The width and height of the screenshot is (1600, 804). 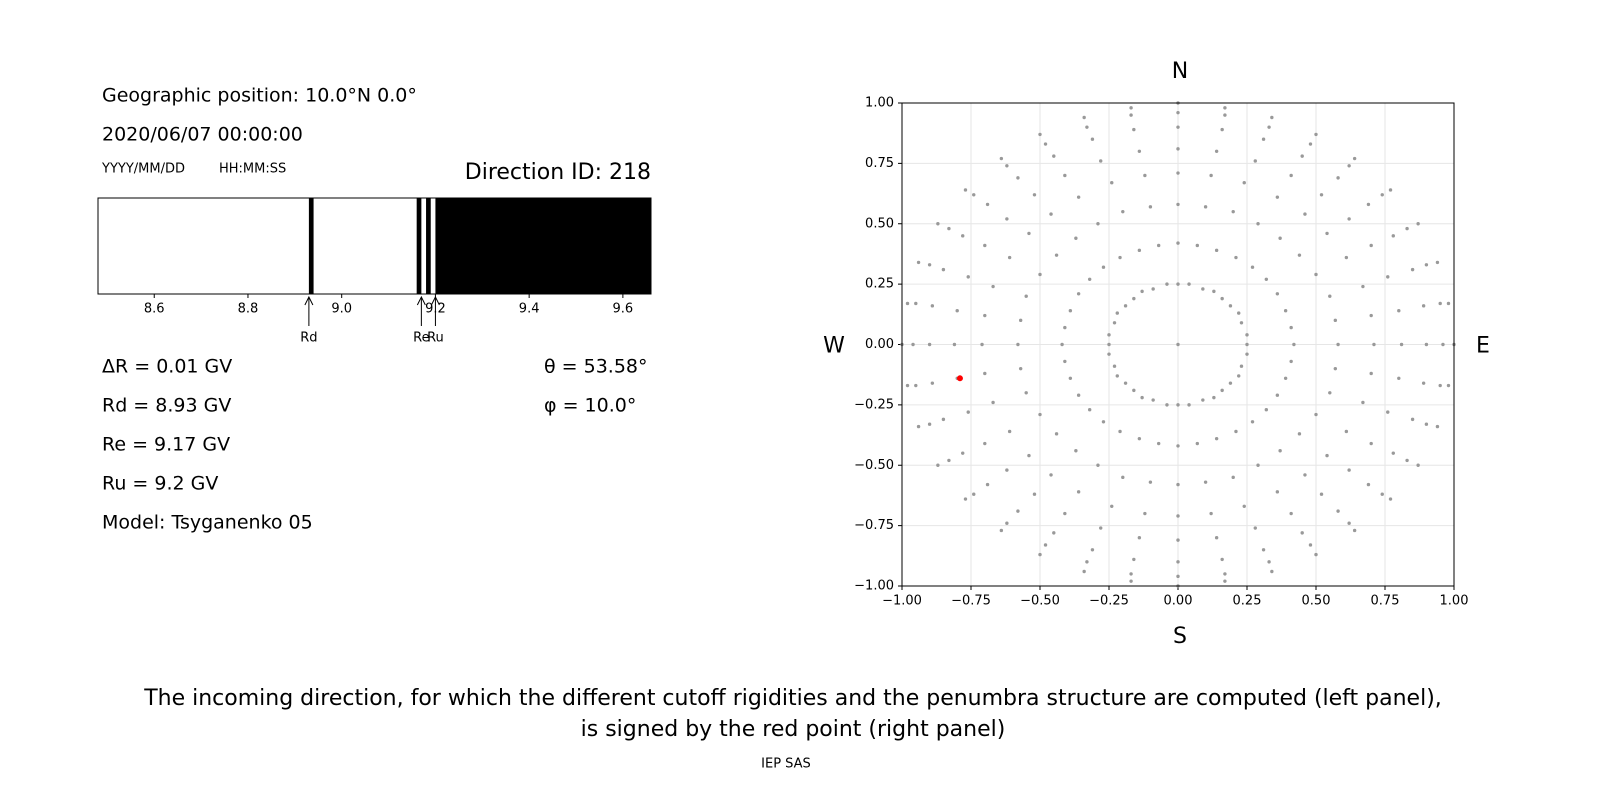 What do you see at coordinates (590, 406) in the screenshot?
I see `angle: φ = 10.0°` at bounding box center [590, 406].